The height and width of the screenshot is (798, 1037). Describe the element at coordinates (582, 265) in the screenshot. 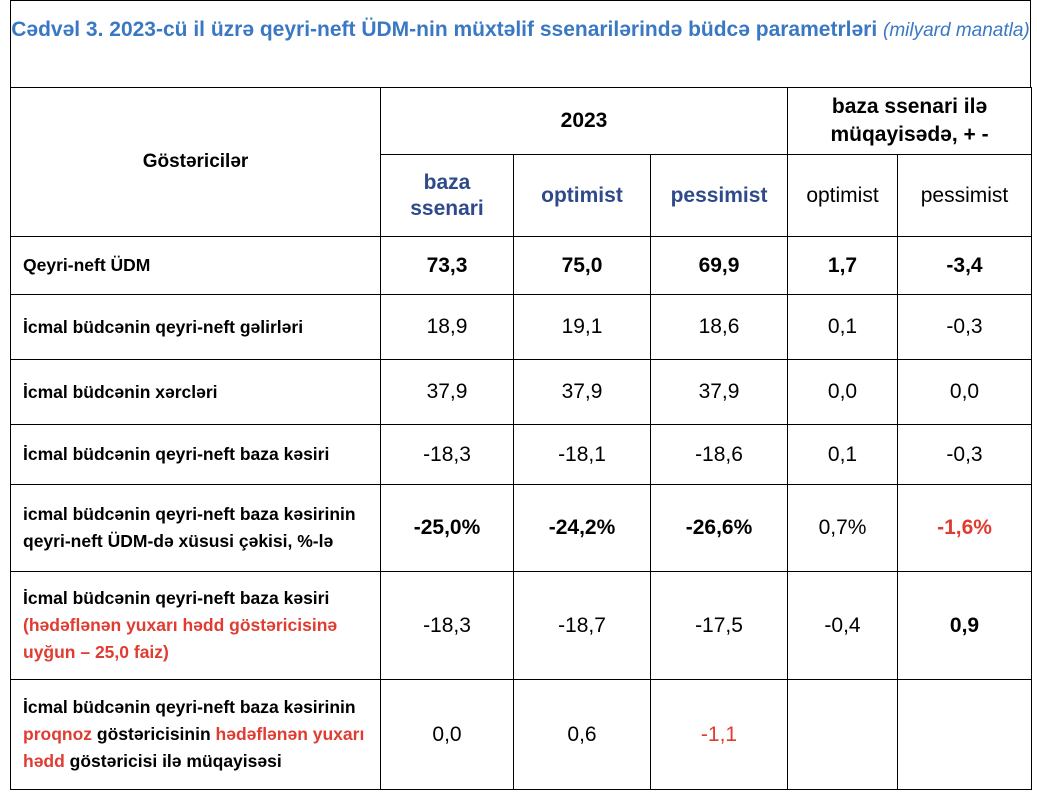

I see `cell: 75,0` at that location.